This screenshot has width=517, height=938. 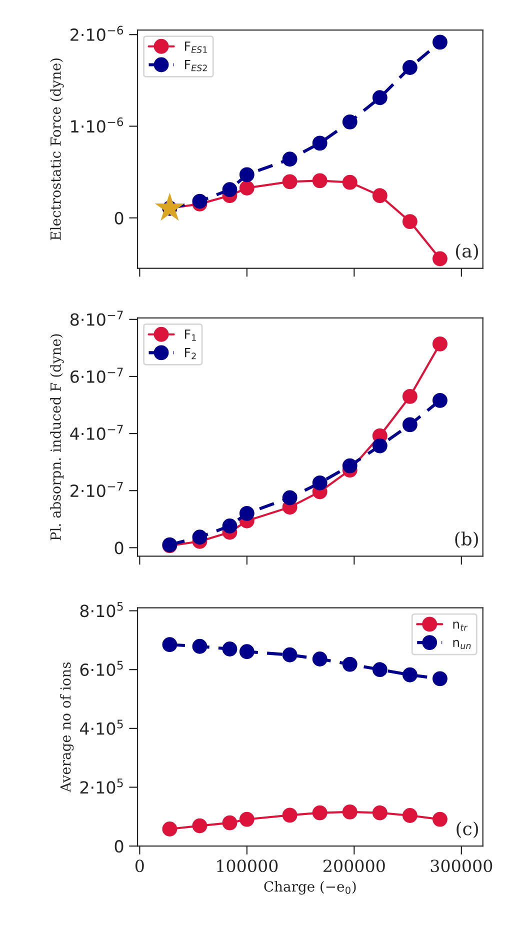 I want to click on legend-label: n$_{un}$, so click(x=462, y=645).